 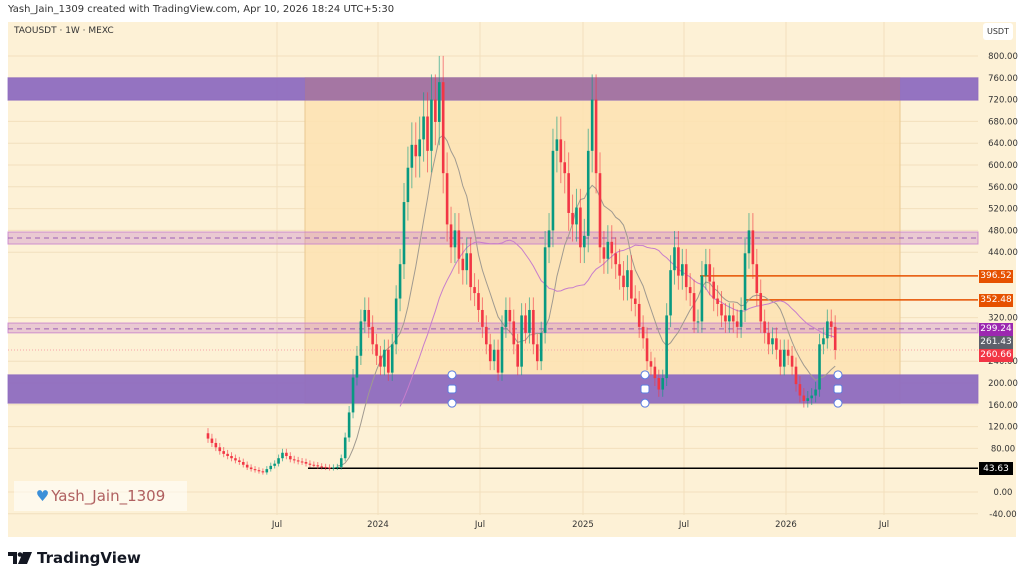 What do you see at coordinates (1003, 188) in the screenshot?
I see `price-tick-label: 560.00` at bounding box center [1003, 188].